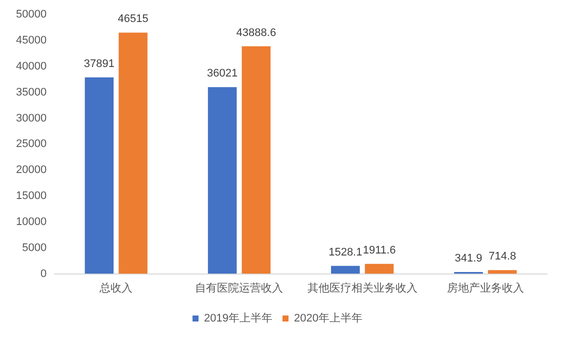  I want to click on y-tick-label: 25000, so click(31, 144).